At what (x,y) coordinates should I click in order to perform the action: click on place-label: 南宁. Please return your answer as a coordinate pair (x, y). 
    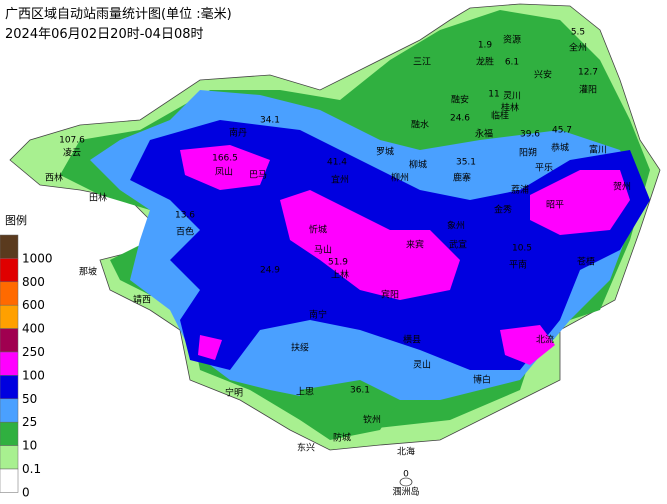
    Looking at the image, I should click on (318, 315).